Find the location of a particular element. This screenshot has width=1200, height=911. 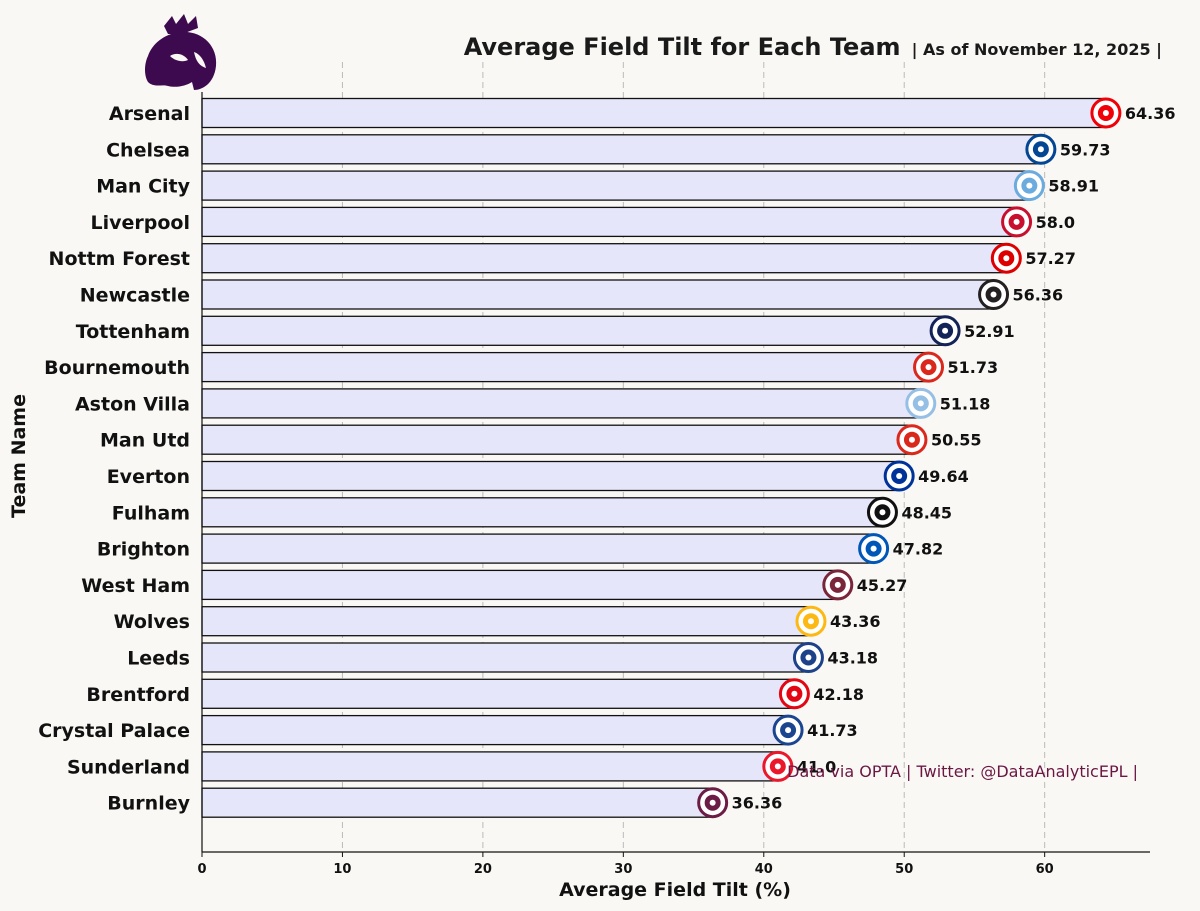

value-label: 42.18 is located at coordinates (838, 694).